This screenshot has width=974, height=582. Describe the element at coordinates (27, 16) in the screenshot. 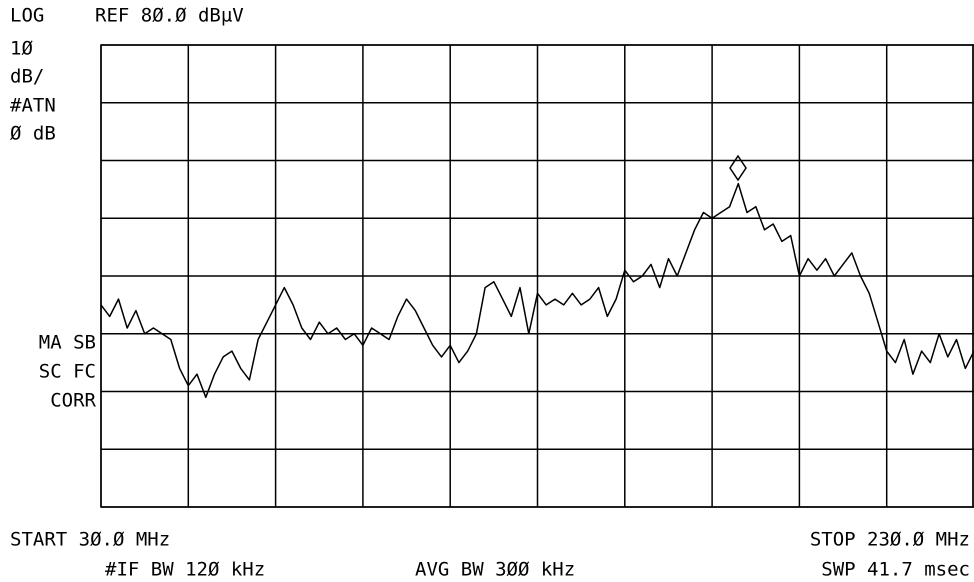

I see `scale-label: LOG` at that location.